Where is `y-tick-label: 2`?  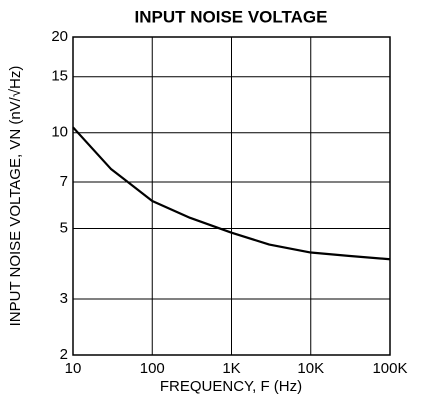 y-tick-label: 2 is located at coordinates (64, 354).